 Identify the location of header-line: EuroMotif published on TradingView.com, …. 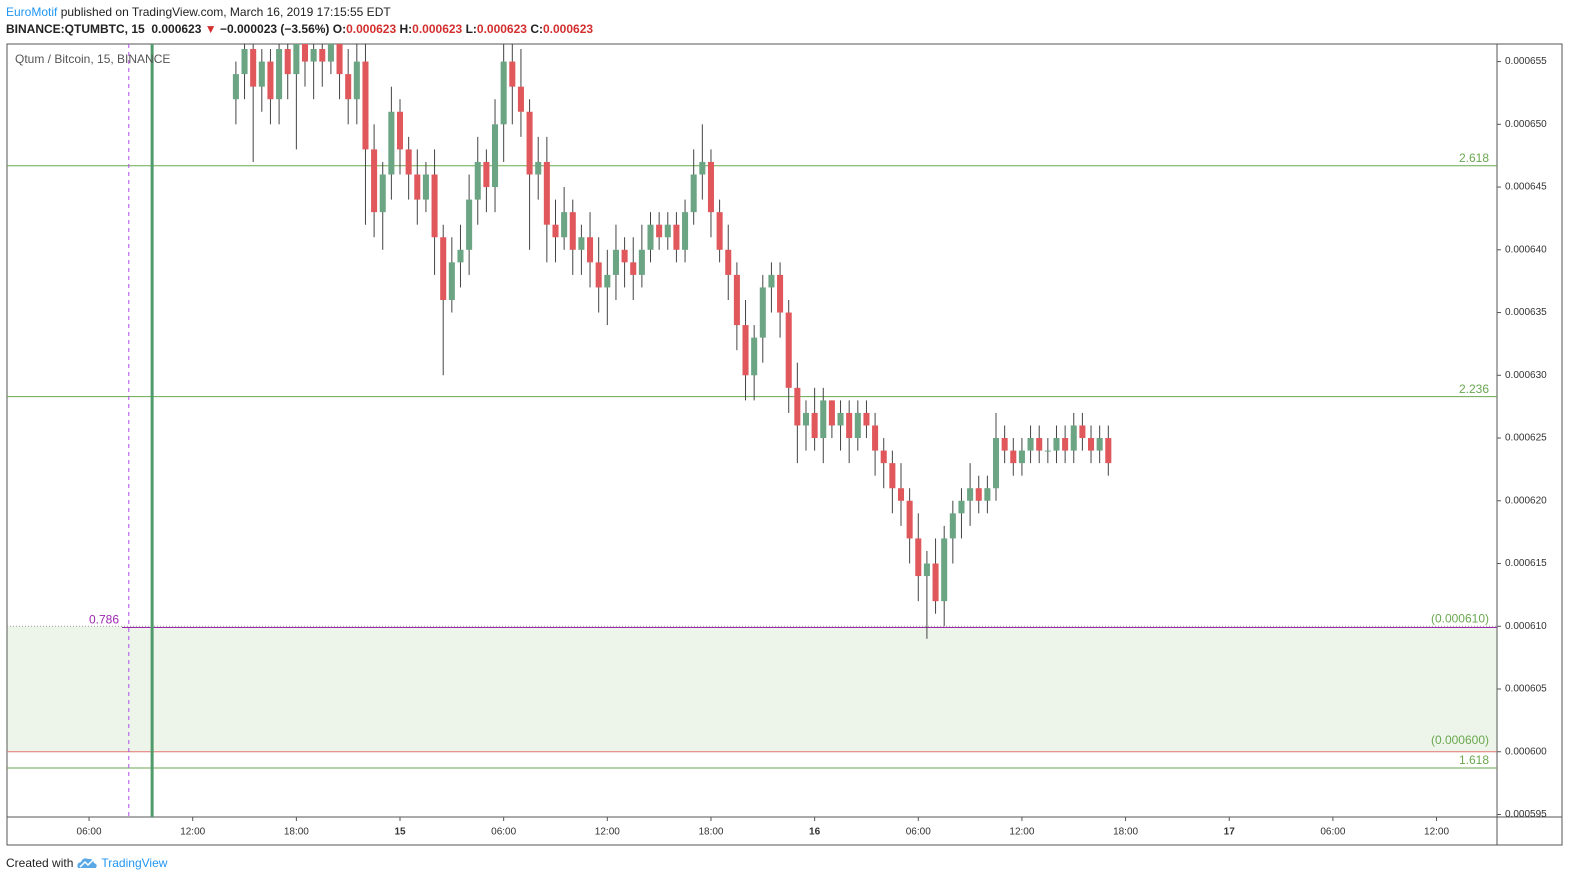
(198, 12).